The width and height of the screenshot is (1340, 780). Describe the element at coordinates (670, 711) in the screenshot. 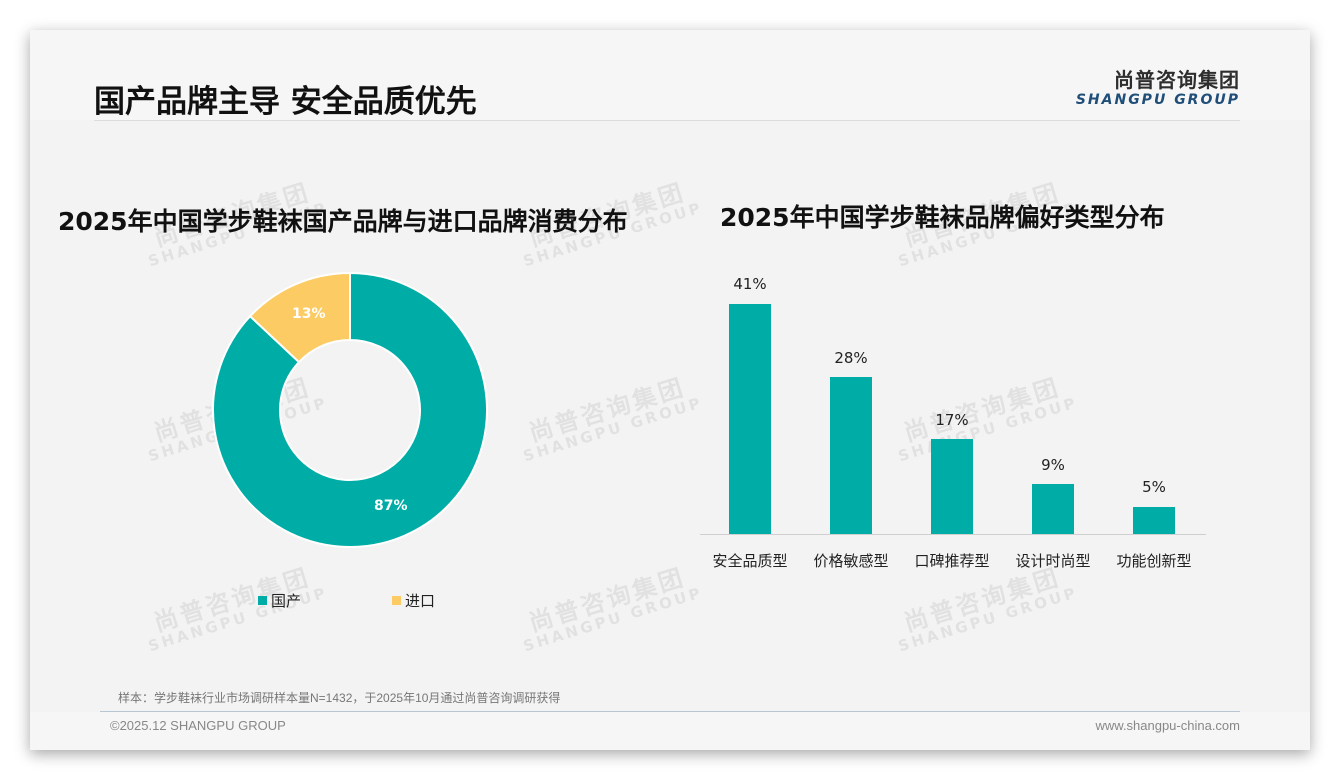

I see `footer-divider` at that location.